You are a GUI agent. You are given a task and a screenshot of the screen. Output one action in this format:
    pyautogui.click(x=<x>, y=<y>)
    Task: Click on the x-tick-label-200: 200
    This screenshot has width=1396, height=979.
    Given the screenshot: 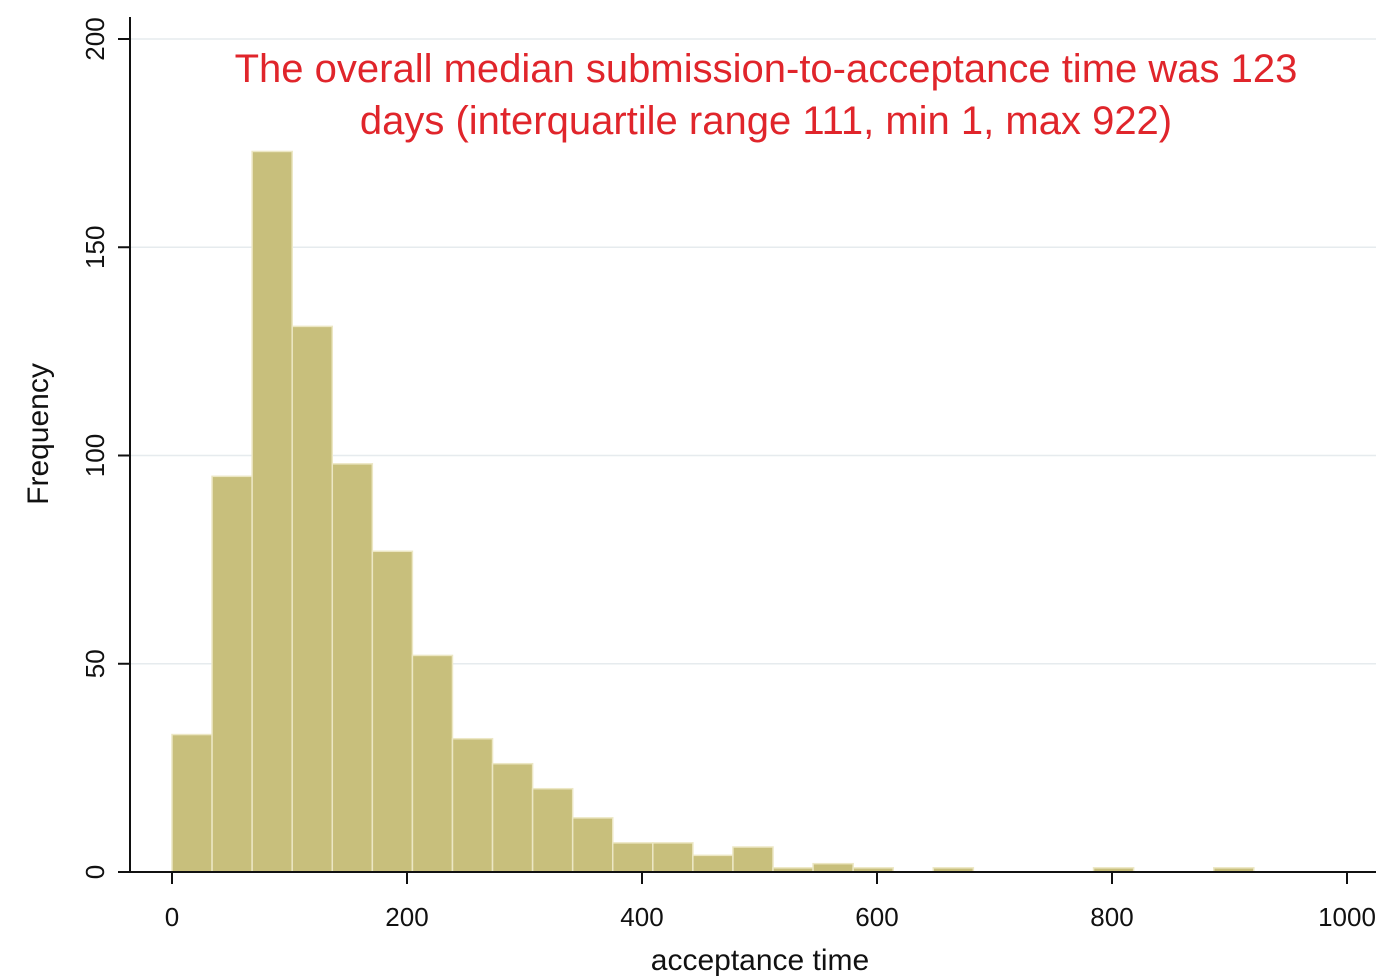 What is the action you would take?
    pyautogui.click(x=406, y=917)
    